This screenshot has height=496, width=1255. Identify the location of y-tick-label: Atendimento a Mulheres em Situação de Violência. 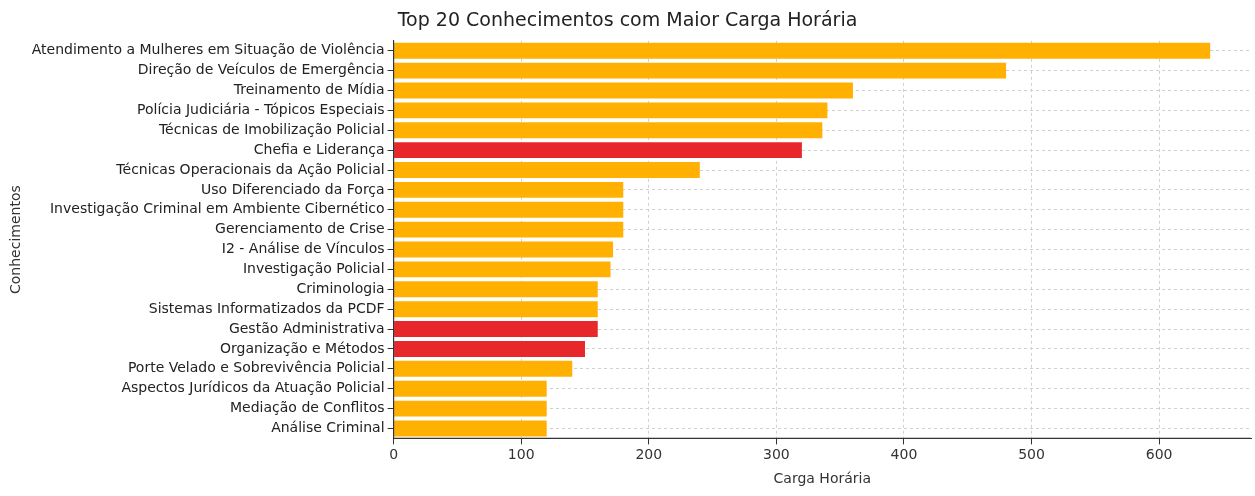
(208, 49).